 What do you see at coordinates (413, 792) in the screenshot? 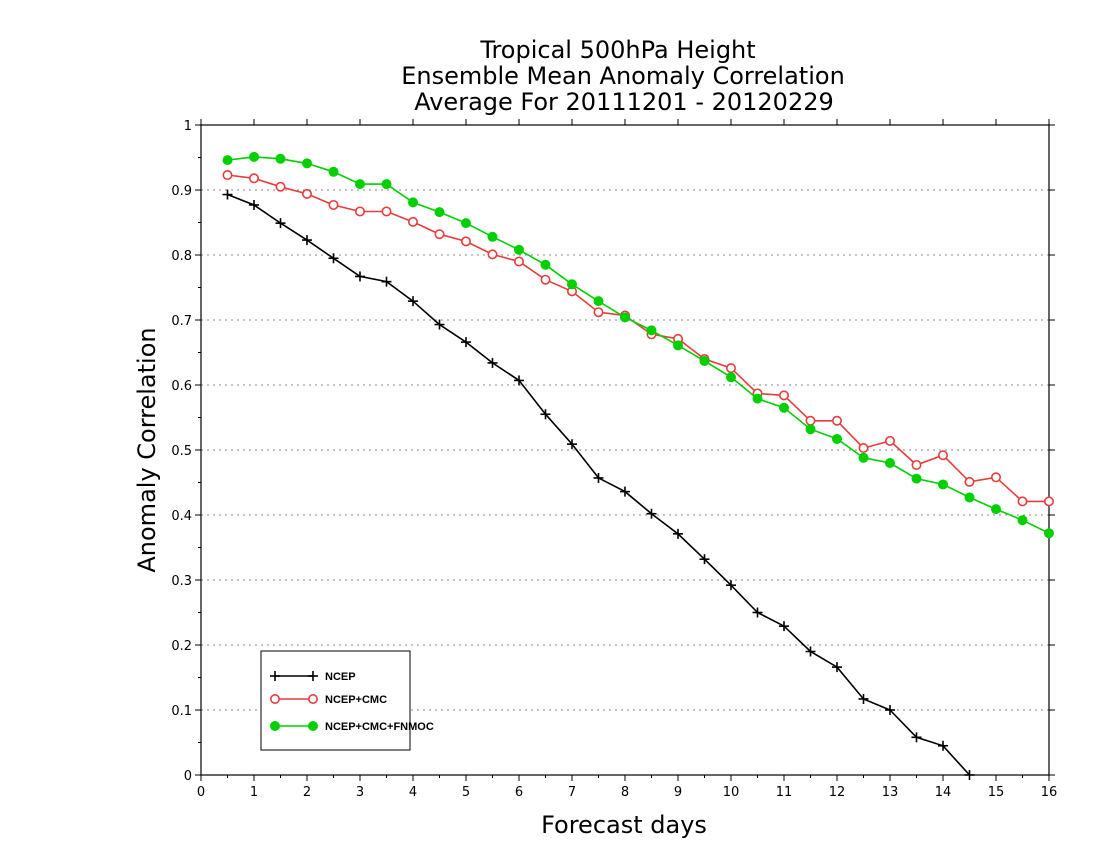
I see `x-tick-label-4: 4` at bounding box center [413, 792].